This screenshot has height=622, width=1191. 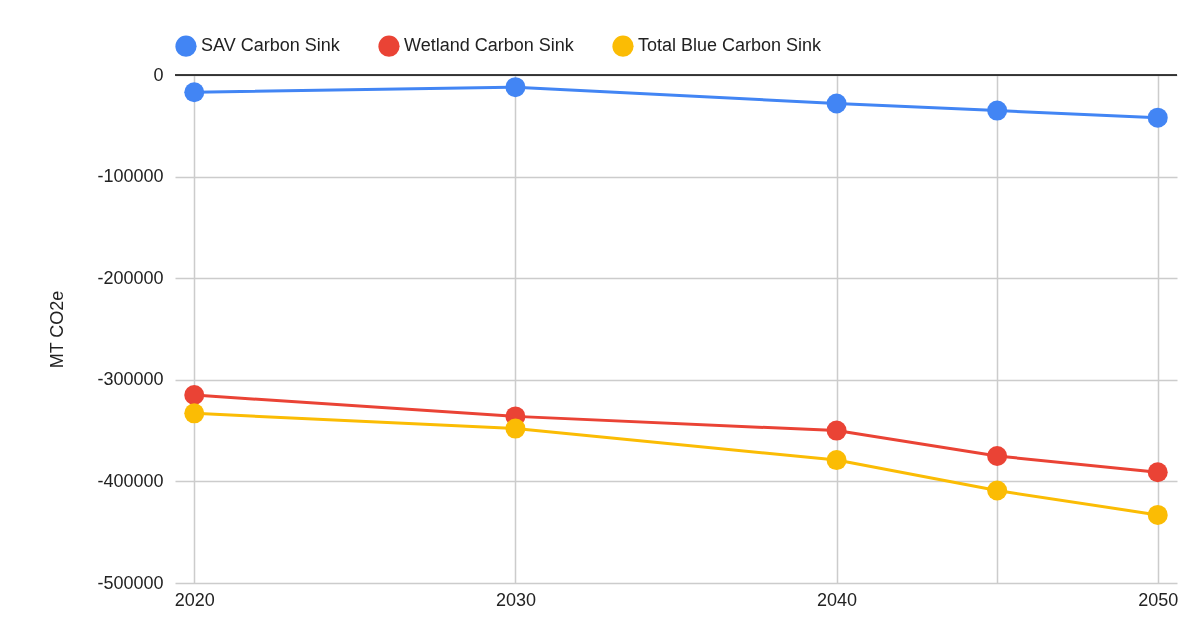 What do you see at coordinates (130, 176) in the screenshot?
I see `y-tick-label: -100000` at bounding box center [130, 176].